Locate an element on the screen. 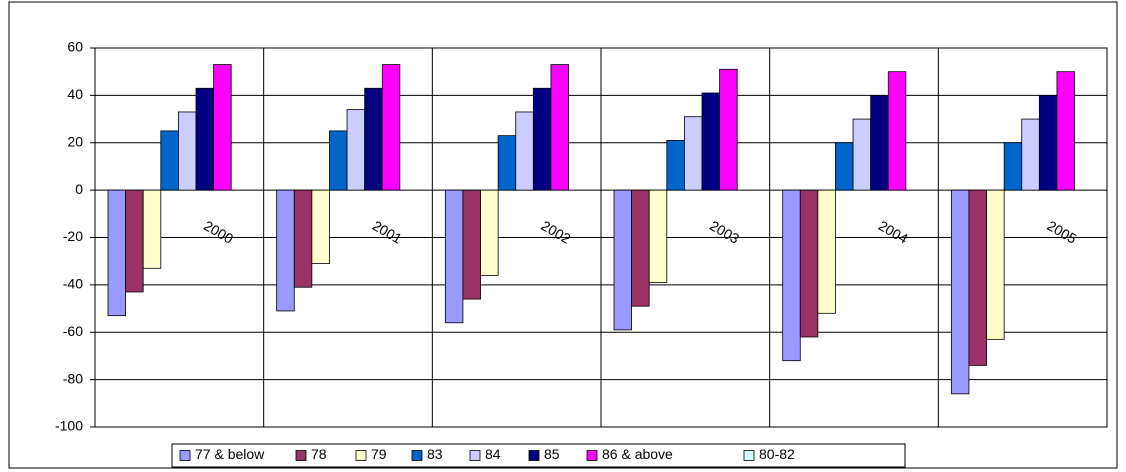  y-tick-label: 0 is located at coordinates (79, 189).